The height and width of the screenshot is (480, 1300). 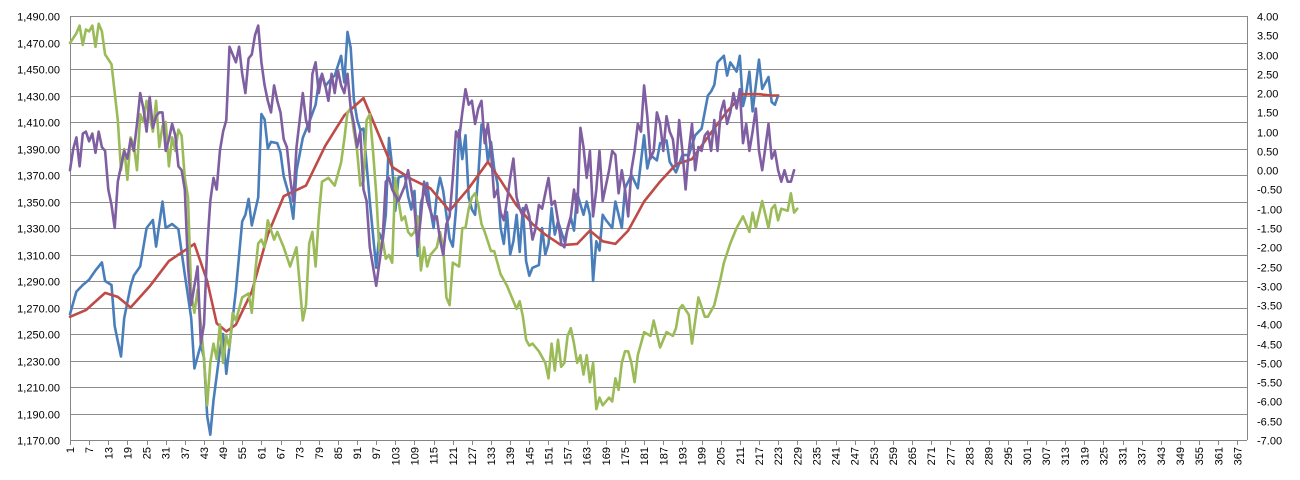 What do you see at coordinates (38, 18) in the screenshot?
I see `y-left-tick-label: 1,490.00` at bounding box center [38, 18].